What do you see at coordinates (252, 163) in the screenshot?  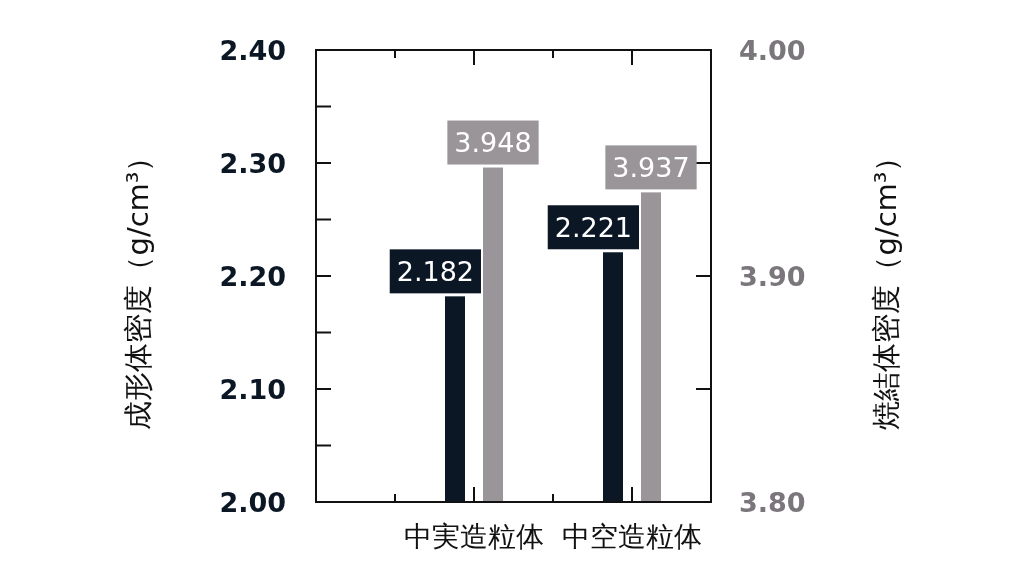 I see `y-tick-label: 2.30` at bounding box center [252, 163].